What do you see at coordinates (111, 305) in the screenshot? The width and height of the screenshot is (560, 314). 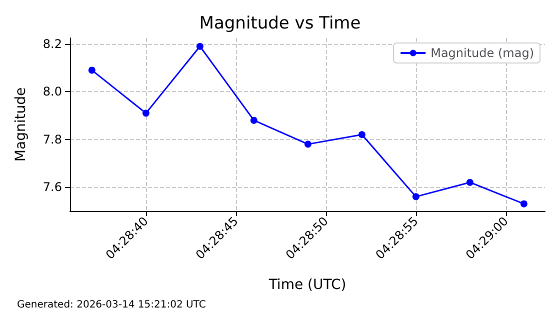 I see `text: Generated: 2026-03-14 15:21:02 UTC` at bounding box center [111, 305].